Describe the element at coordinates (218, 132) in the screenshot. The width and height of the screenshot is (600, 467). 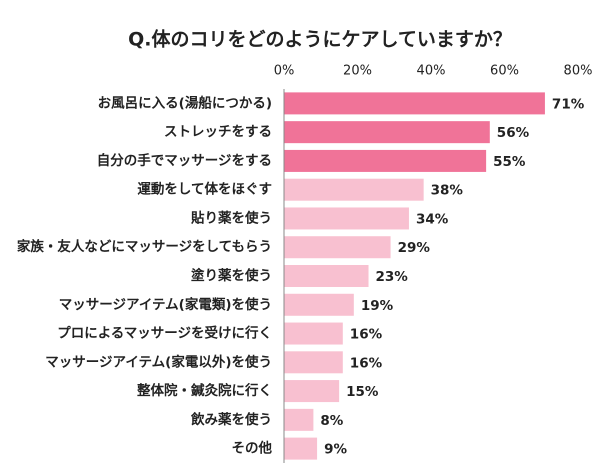
I see `y-tick-label: ストレッチをする` at that location.